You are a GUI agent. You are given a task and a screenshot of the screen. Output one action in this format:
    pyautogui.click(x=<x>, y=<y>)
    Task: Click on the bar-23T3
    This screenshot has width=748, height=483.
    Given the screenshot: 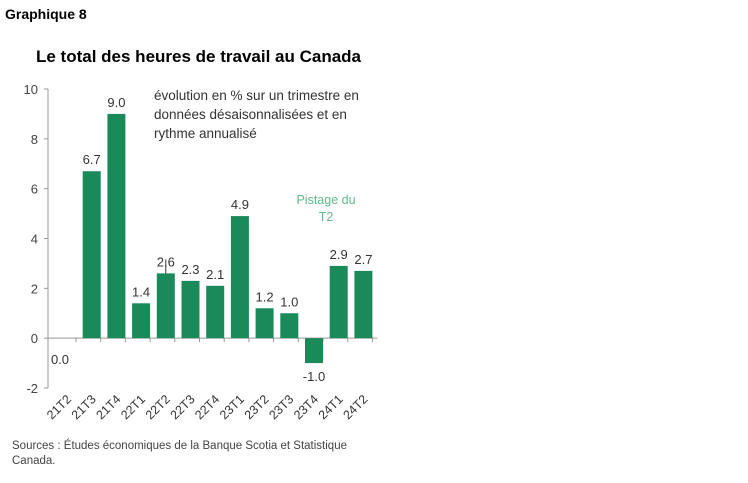 What is the action you would take?
    pyautogui.click(x=289, y=326)
    